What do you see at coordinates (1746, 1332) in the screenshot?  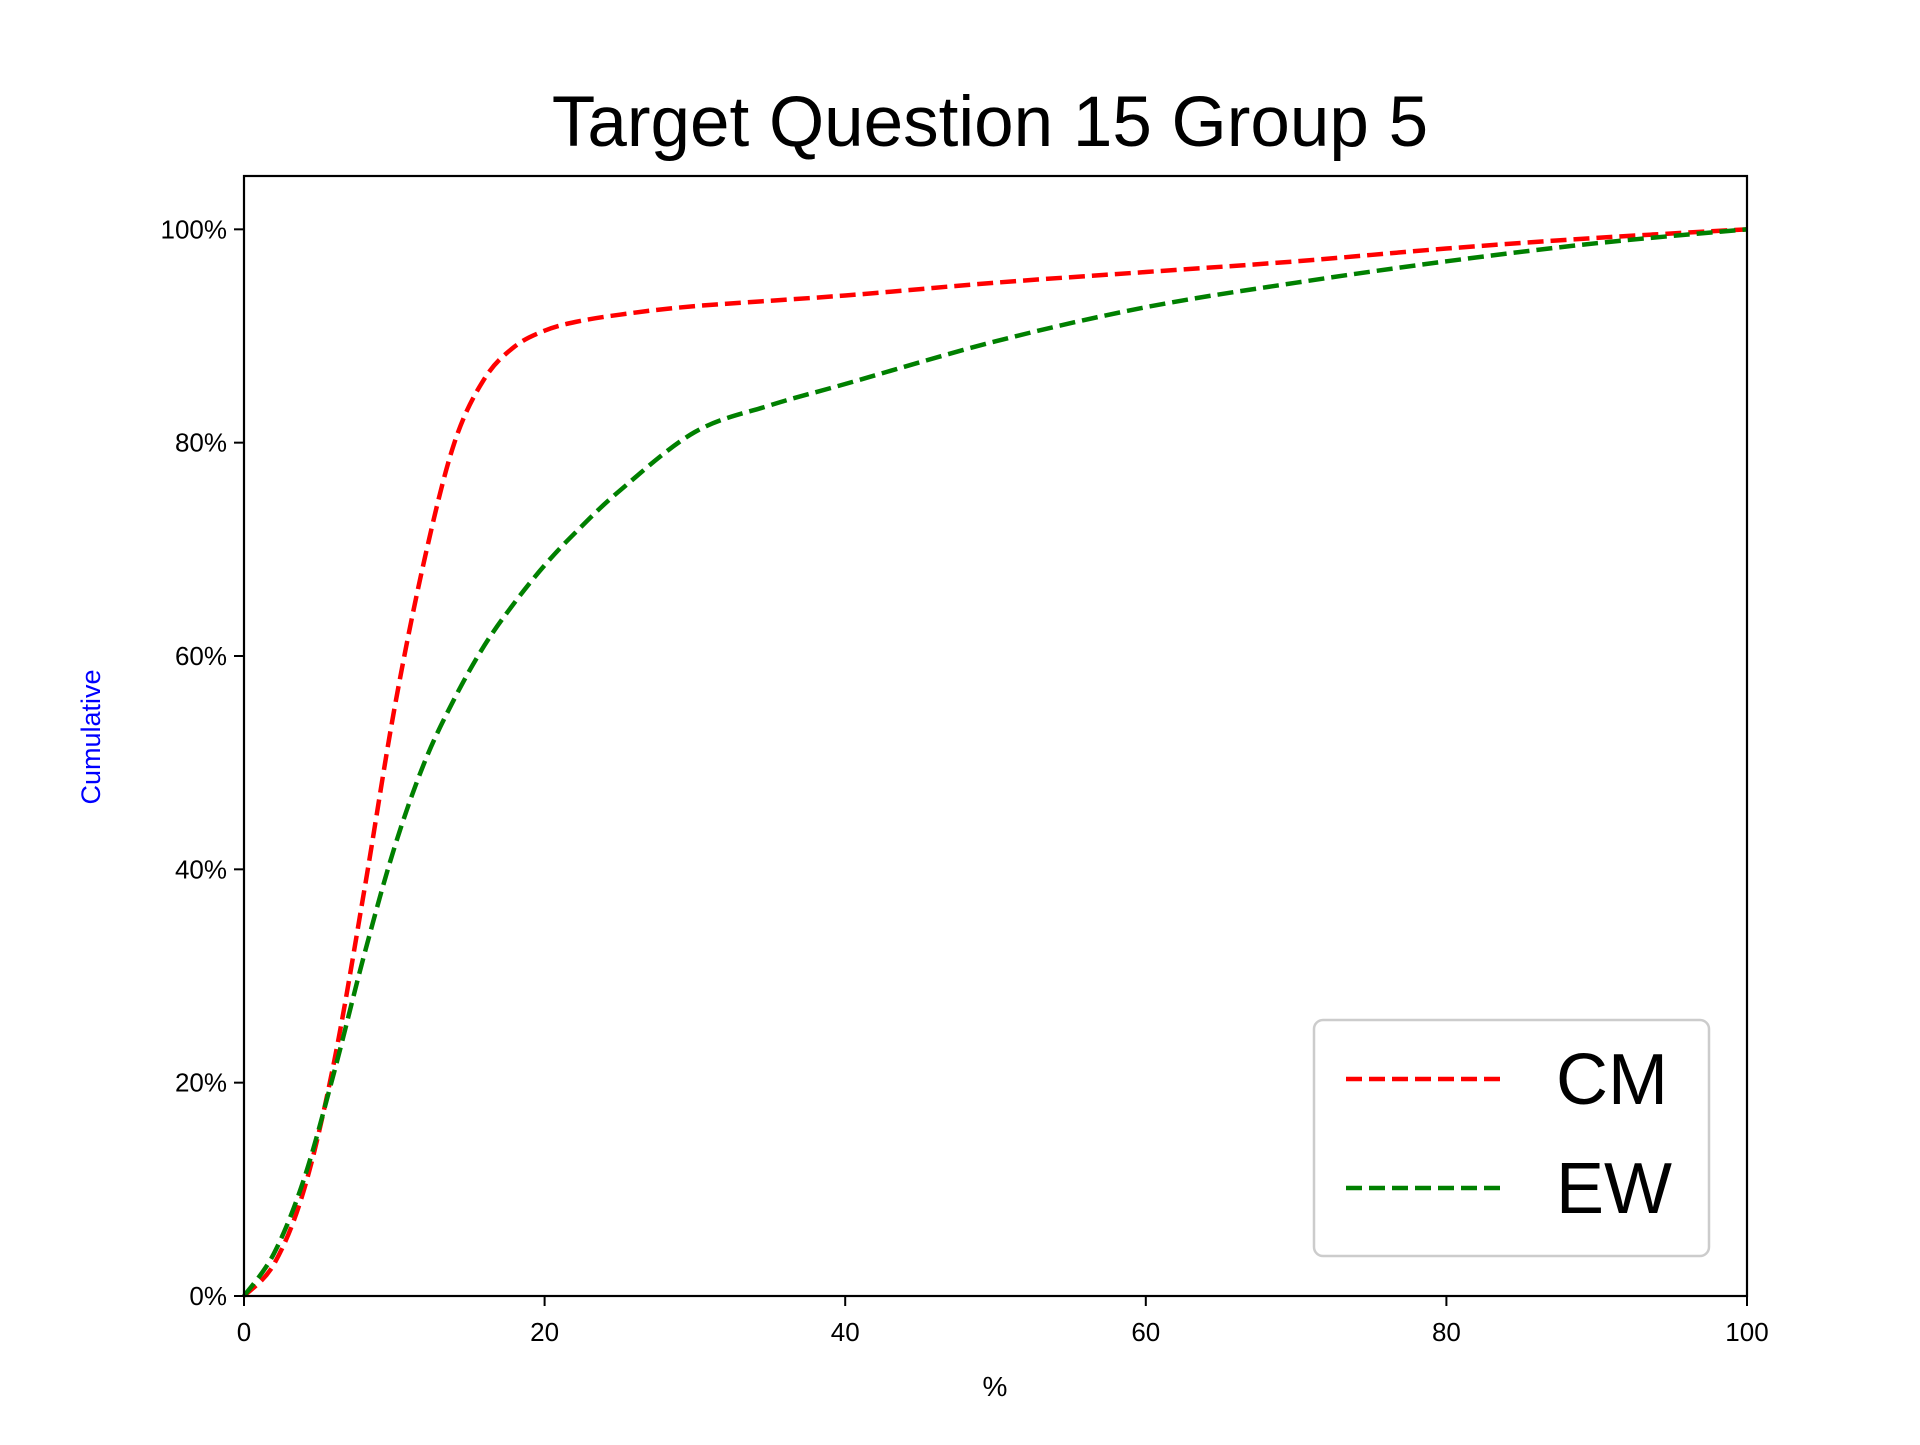 I see `x-tick-label: 100` at bounding box center [1746, 1332].